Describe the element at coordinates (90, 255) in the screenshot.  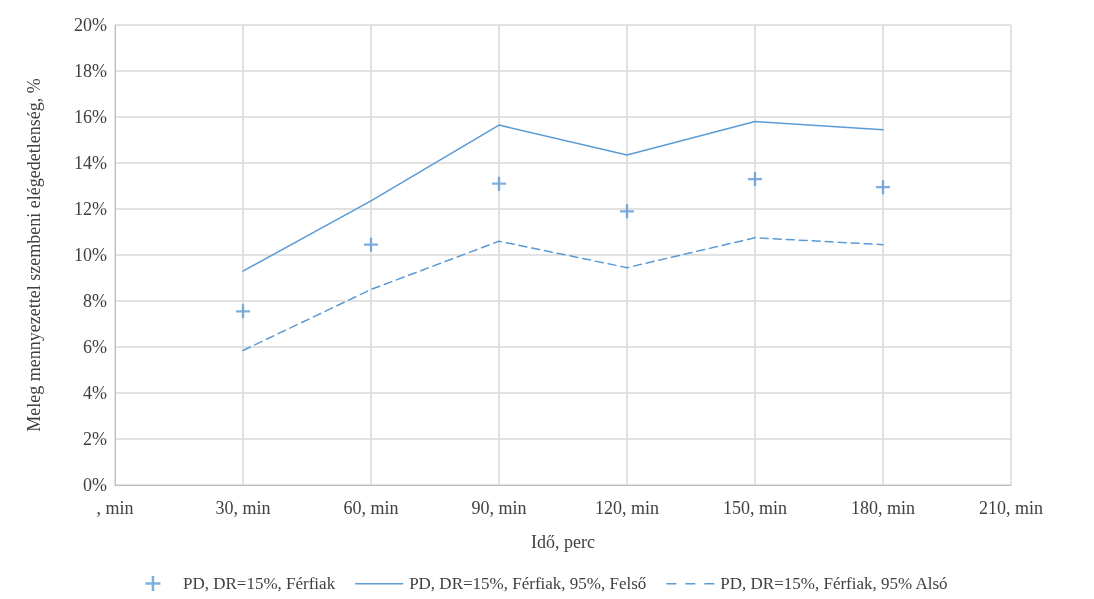
I see `y-tick-label: 10%` at that location.